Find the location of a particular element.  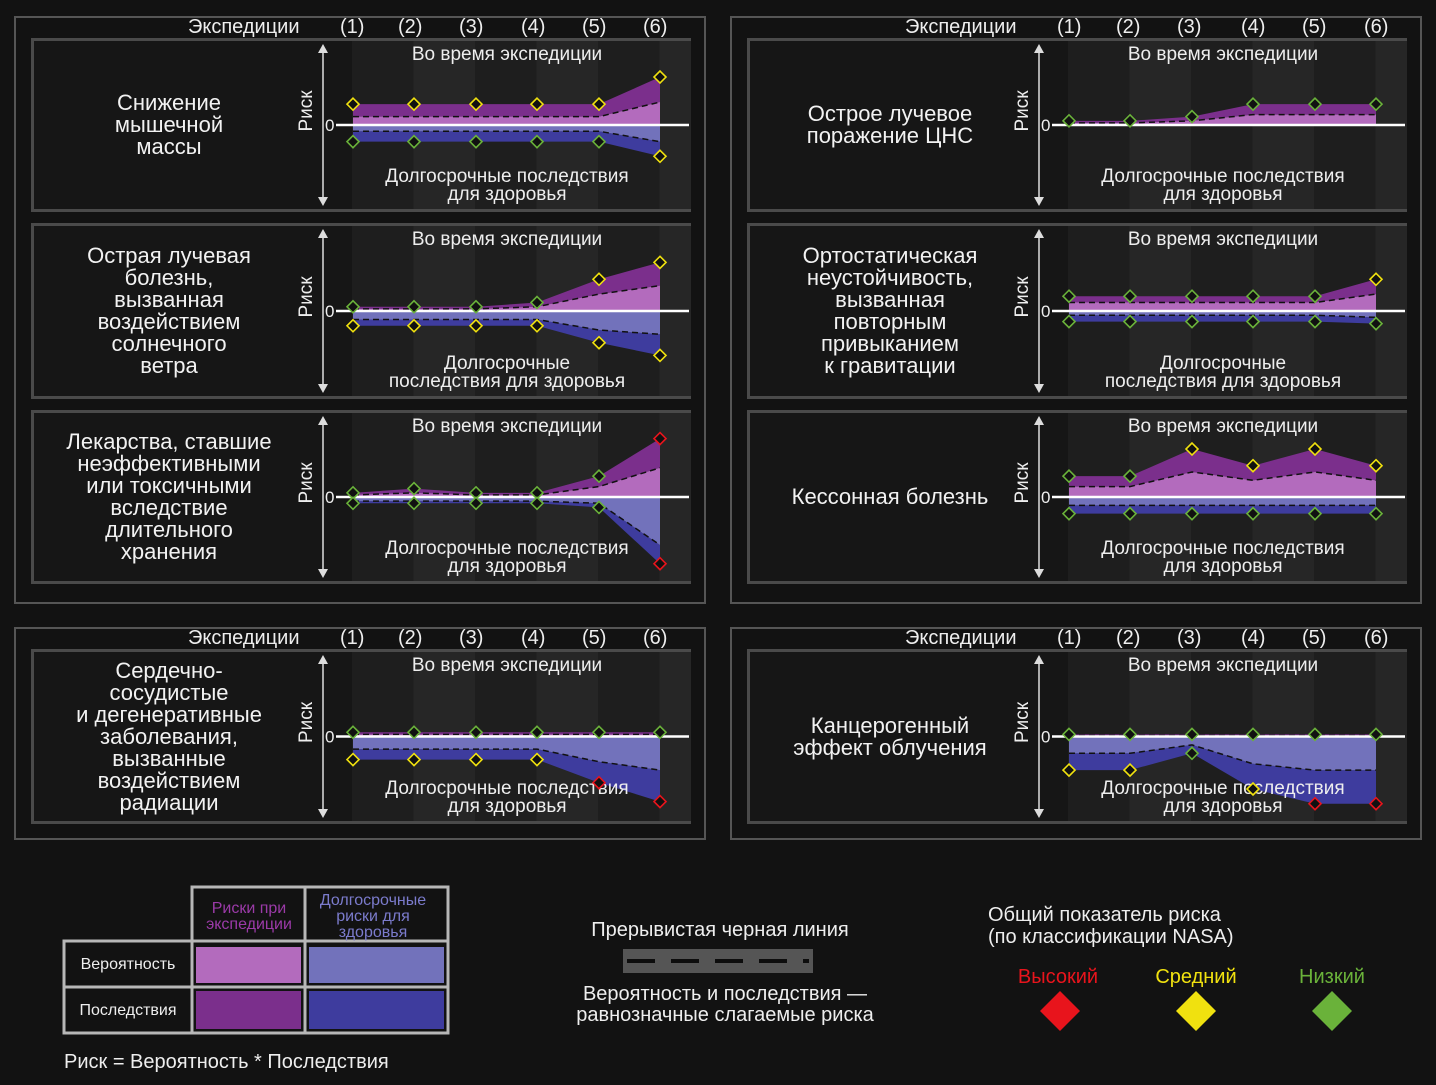

header-mission-4: (4) is located at coordinates (1253, 638).